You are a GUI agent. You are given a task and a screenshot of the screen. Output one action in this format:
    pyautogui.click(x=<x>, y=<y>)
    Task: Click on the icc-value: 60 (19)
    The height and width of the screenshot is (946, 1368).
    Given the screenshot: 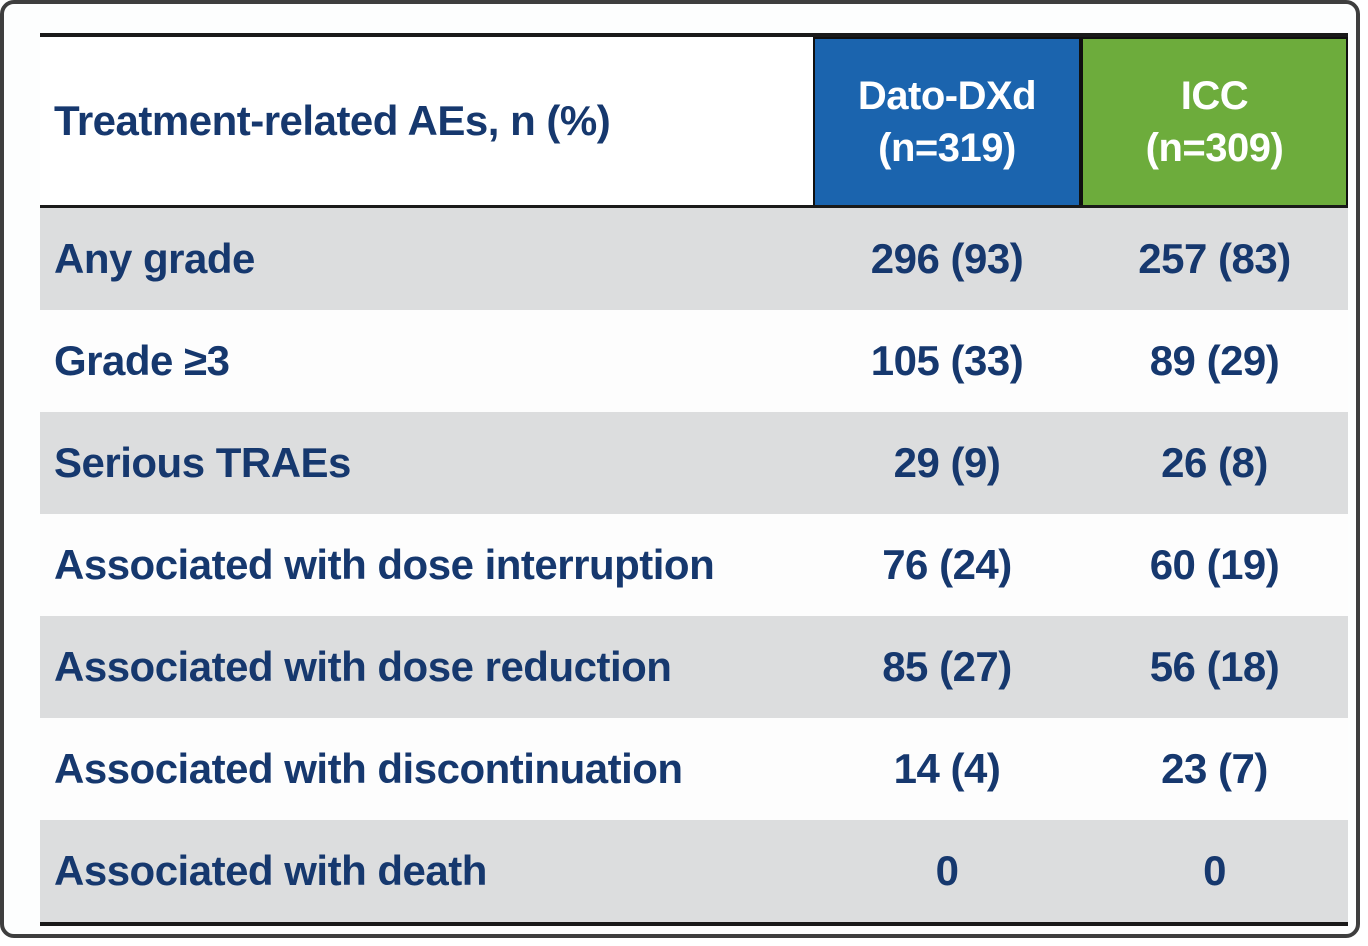 What is the action you would take?
    pyautogui.click(x=1214, y=564)
    